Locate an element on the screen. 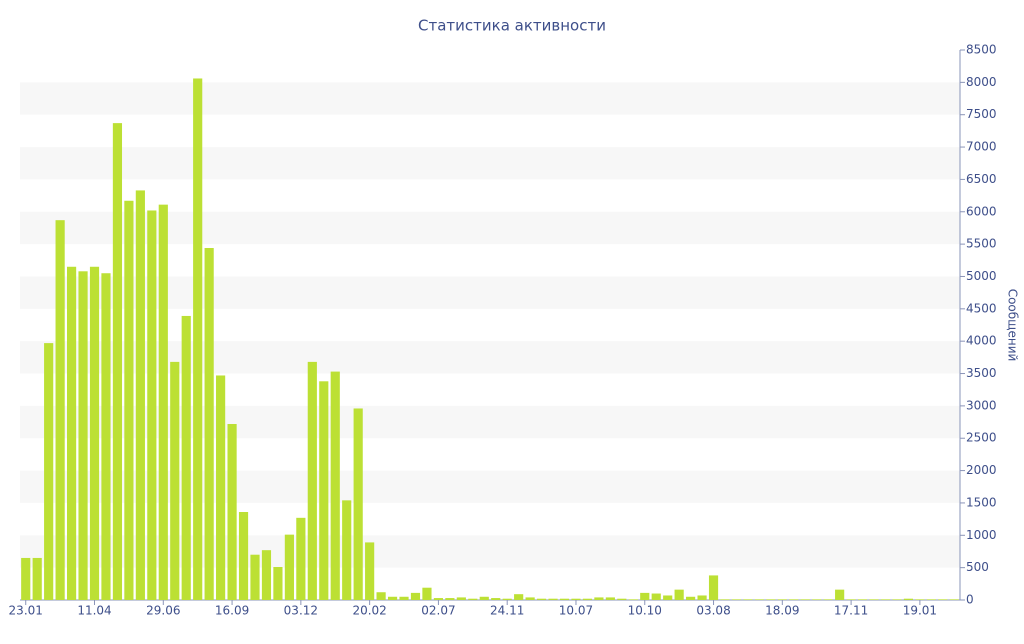 This screenshot has height=644, width=1024. x-tick-label: 03.12 is located at coordinates (301, 611).